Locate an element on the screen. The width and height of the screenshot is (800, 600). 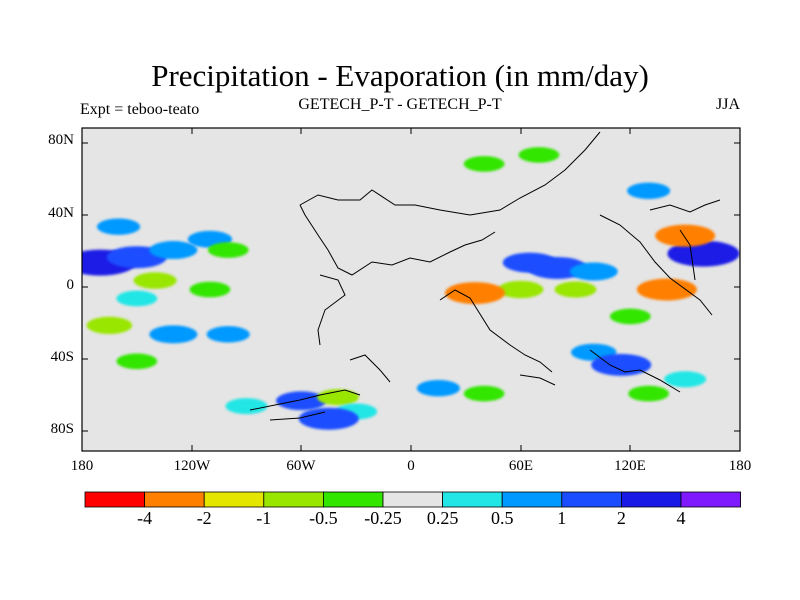
season-label: JJA is located at coordinates (727, 104).